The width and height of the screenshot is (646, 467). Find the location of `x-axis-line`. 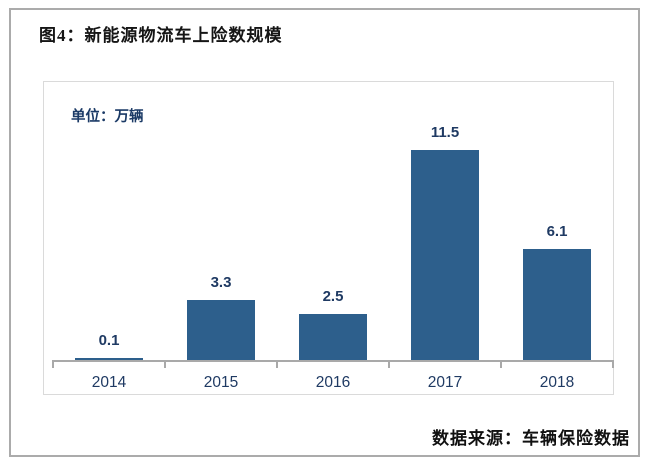

x-axis-line is located at coordinates (333, 361).